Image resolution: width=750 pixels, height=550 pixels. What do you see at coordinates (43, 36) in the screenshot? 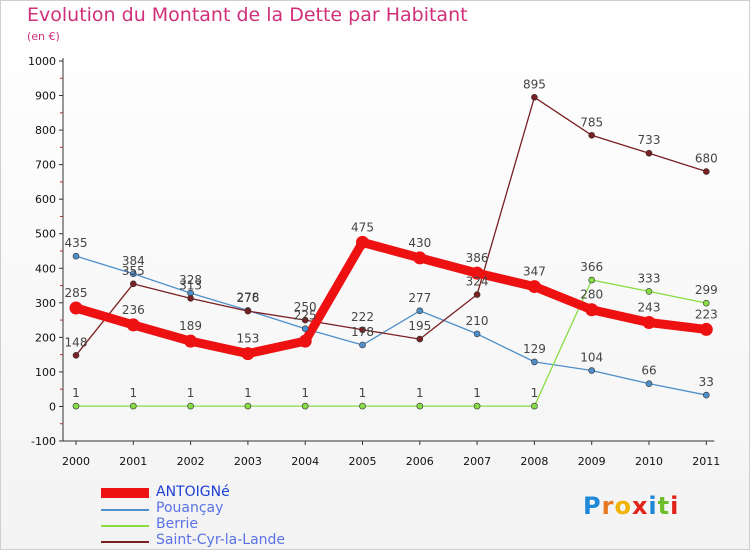
I see `chart-subtitle: (en €)` at bounding box center [43, 36].